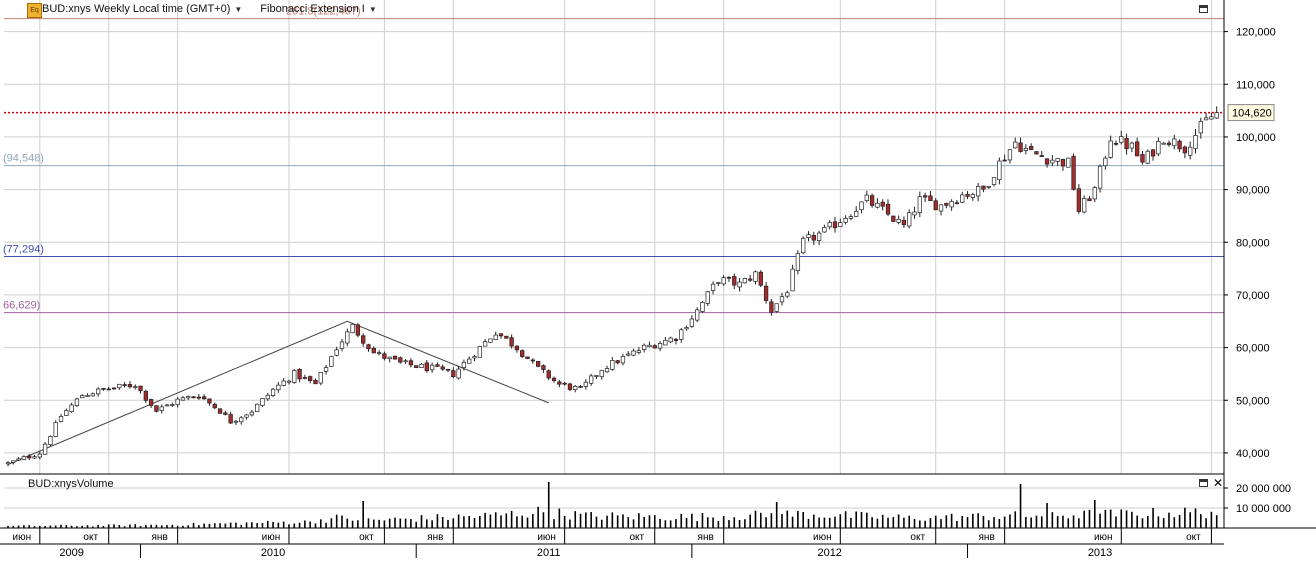 Image resolution: width=1316 pixels, height=561 pixels. Describe the element at coordinates (1263, 489) in the screenshot. I see `vol-tick-label-0: 20 000 000` at that location.